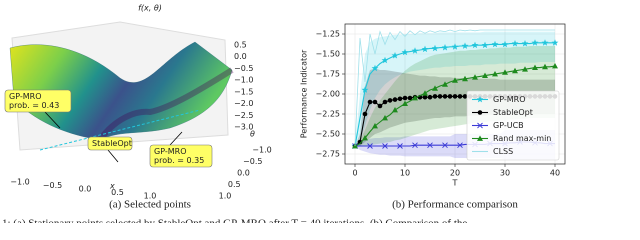 The width and height of the screenshot is (640, 240). I want to click on annotation: StableOpt, so click(112, 143).